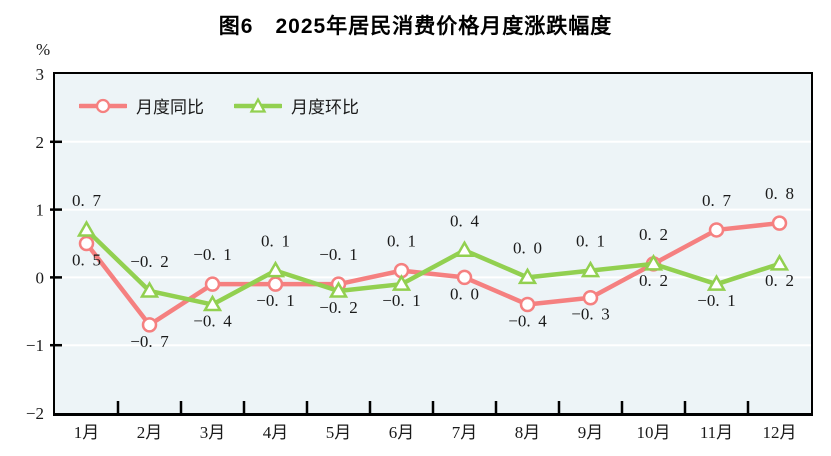  I want to click on data-label: −0. 7, so click(149, 341).